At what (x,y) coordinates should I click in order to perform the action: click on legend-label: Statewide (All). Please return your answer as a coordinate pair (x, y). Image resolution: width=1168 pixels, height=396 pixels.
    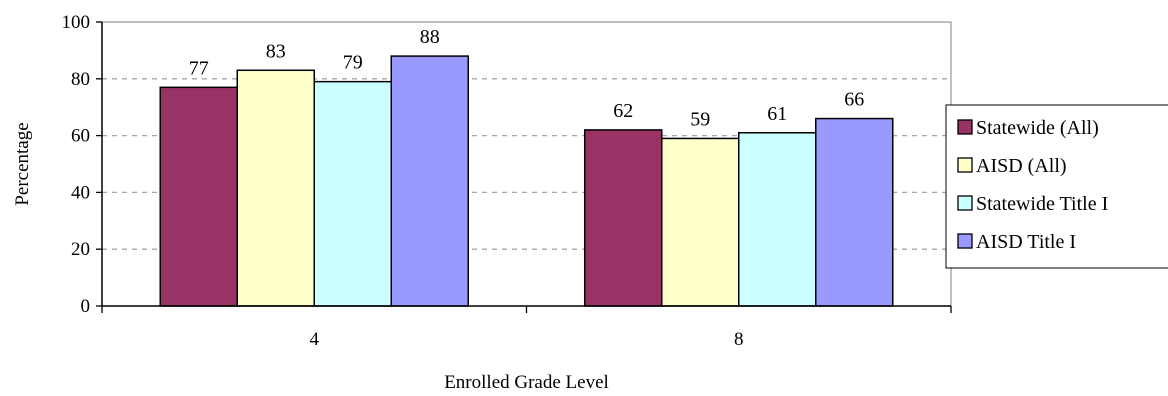
    Looking at the image, I should click on (1037, 128).